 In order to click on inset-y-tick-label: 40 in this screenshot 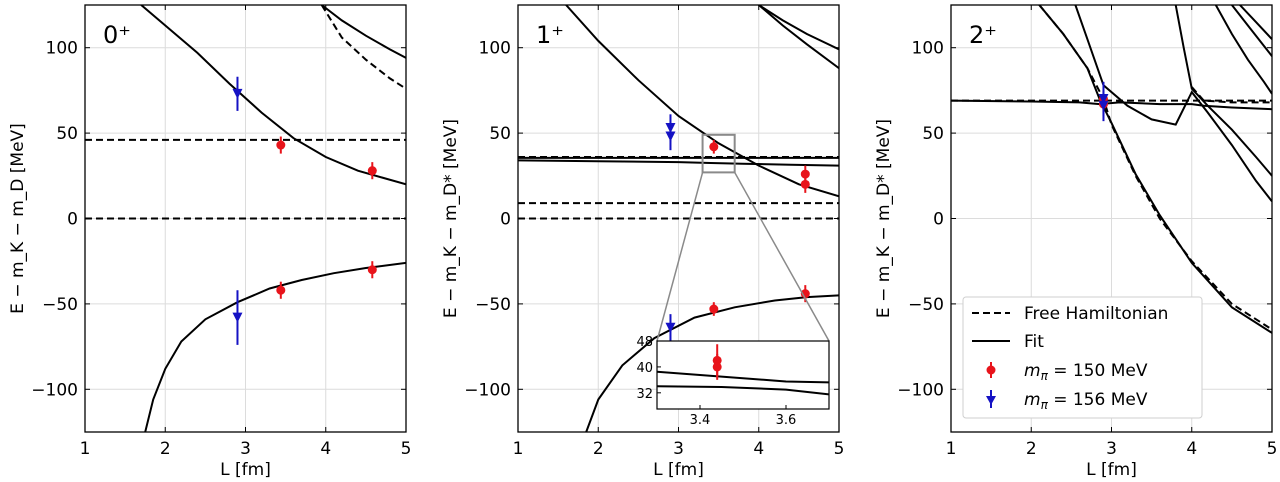, I will do `click(644, 368)`.